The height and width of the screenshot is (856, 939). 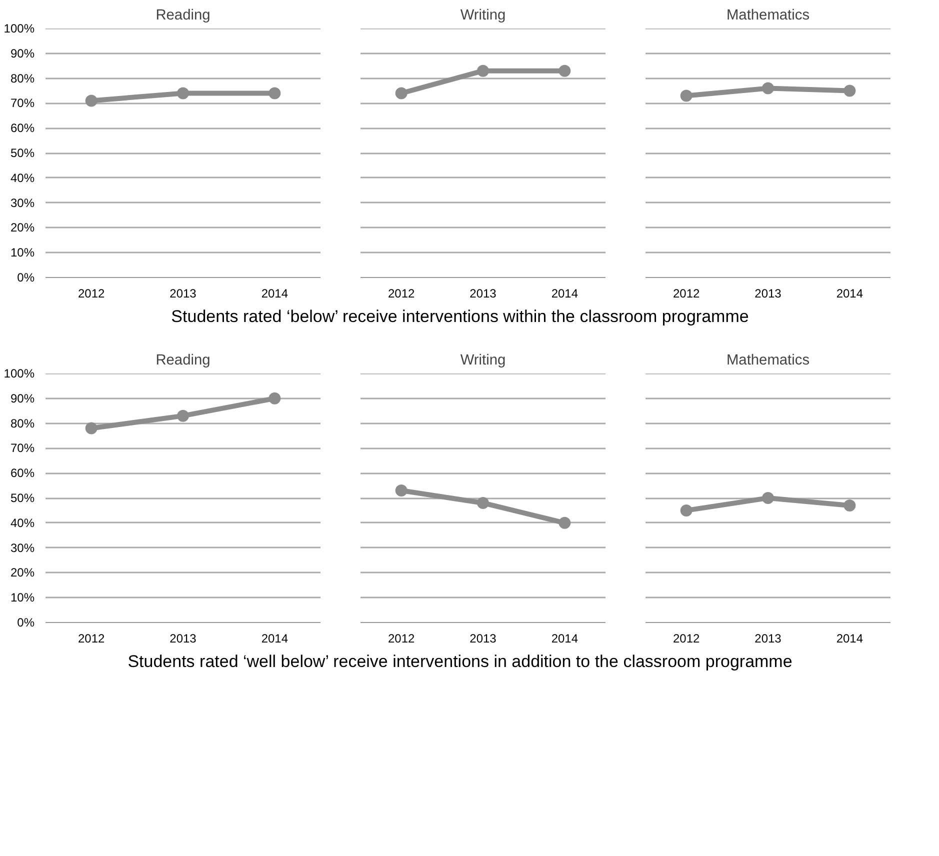 I want to click on text: Students rated ‘below’ receive interventions within the classroom programme, so click(x=460, y=317).